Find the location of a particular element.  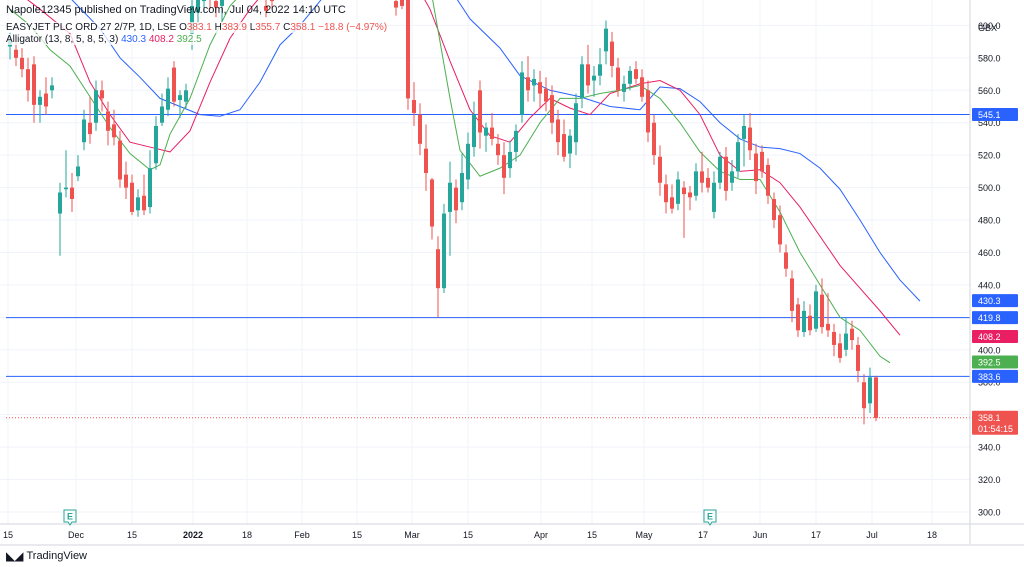

x-tick-label: 18 is located at coordinates (932, 535).